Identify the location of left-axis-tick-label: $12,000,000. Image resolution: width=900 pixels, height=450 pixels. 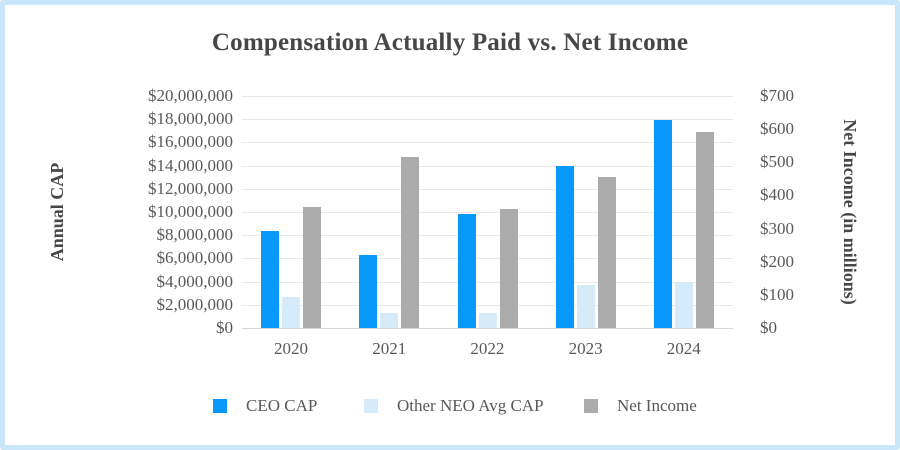
(190, 188).